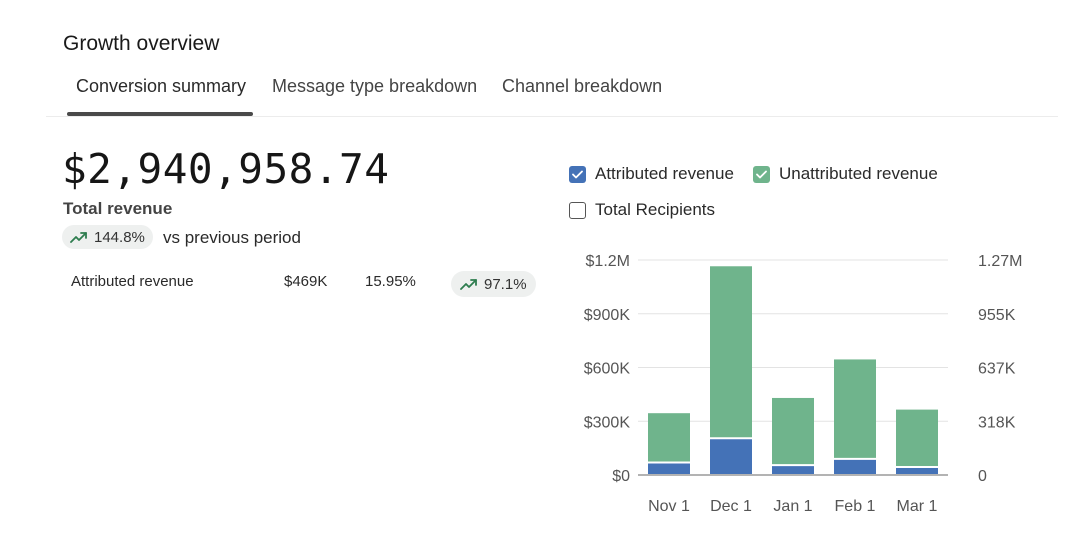 The image size is (1088, 544). I want to click on legend-attributed-revenue: Attributed revenue, so click(651, 174).